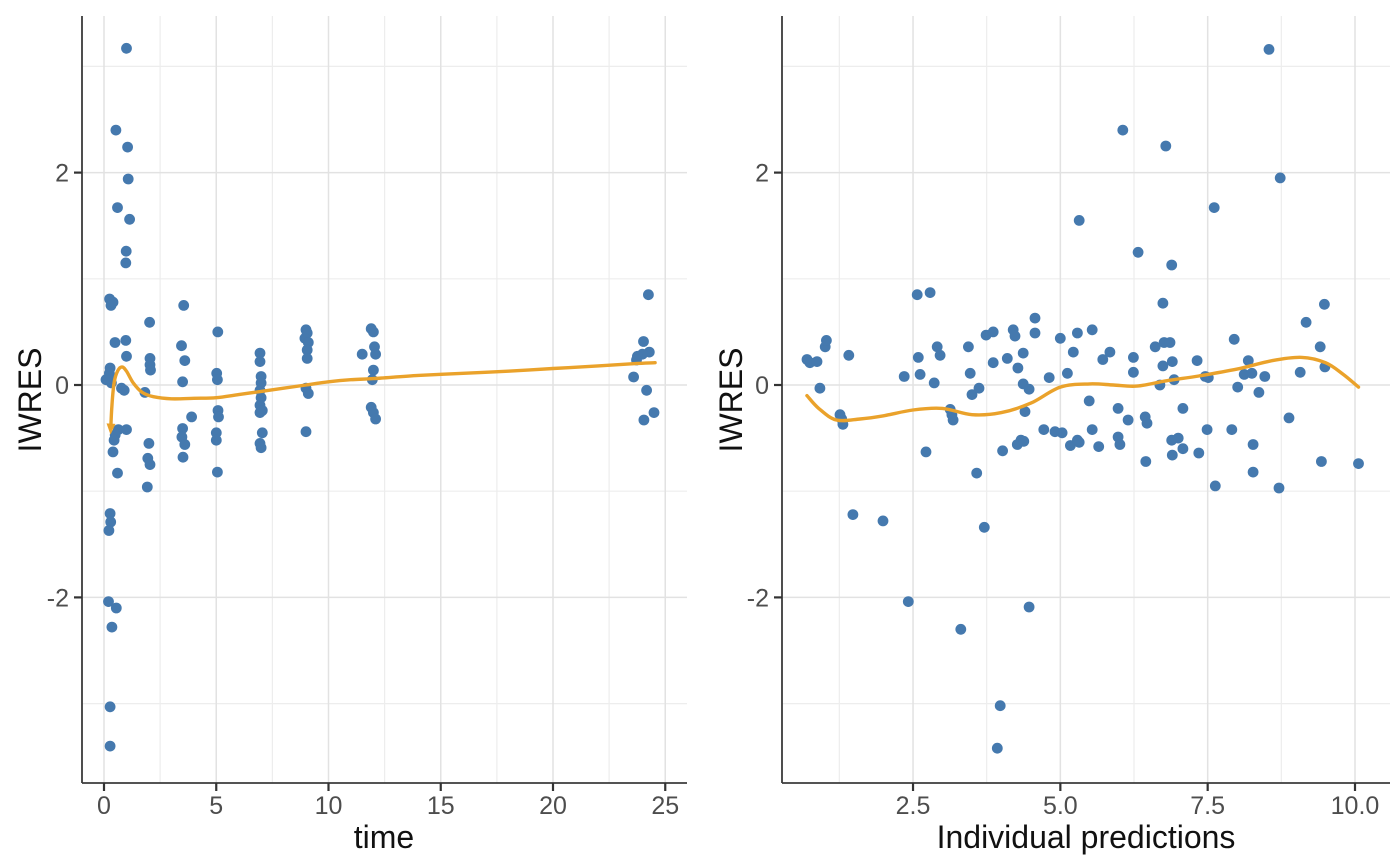 The image size is (1400, 866). I want to click on x-tick-label: 15, so click(441, 806).